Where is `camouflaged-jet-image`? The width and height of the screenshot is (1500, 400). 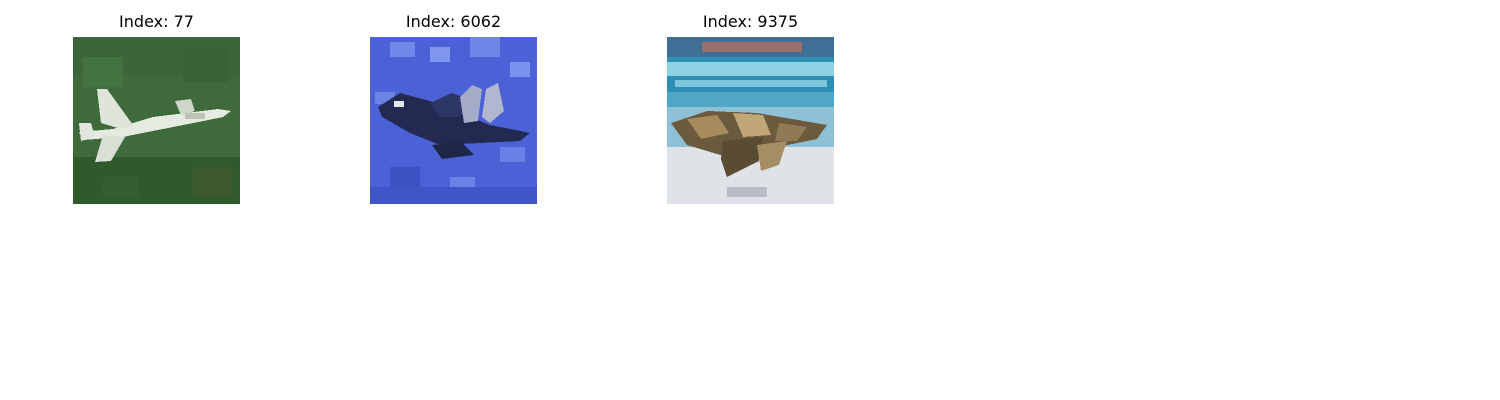 camouflaged-jet-image is located at coordinates (750, 120).